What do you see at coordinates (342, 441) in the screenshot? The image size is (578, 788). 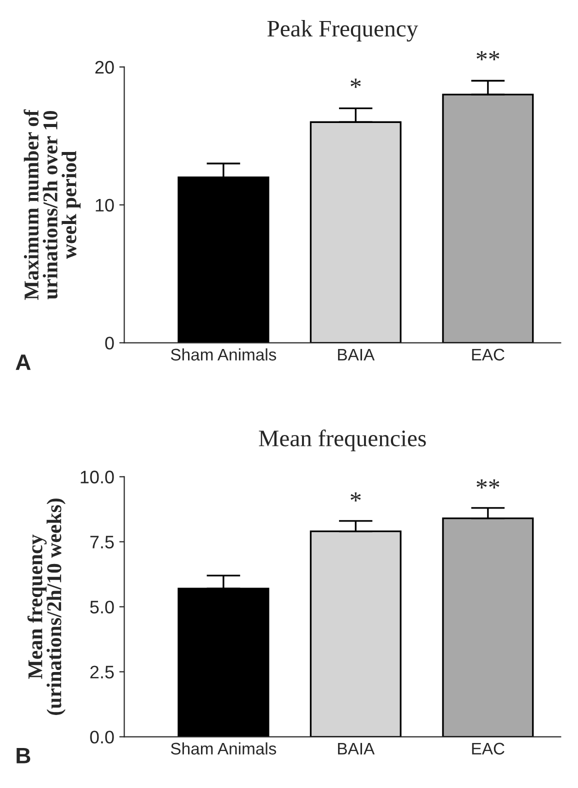 I see `chart-title: Mean frequencies` at bounding box center [342, 441].